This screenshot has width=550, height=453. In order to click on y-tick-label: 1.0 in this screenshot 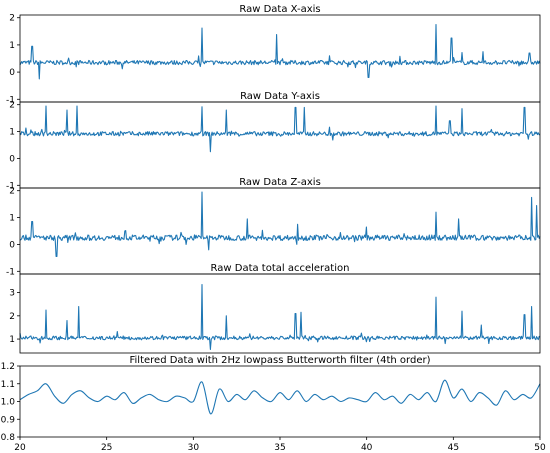, I will do `click(8, 403)`.